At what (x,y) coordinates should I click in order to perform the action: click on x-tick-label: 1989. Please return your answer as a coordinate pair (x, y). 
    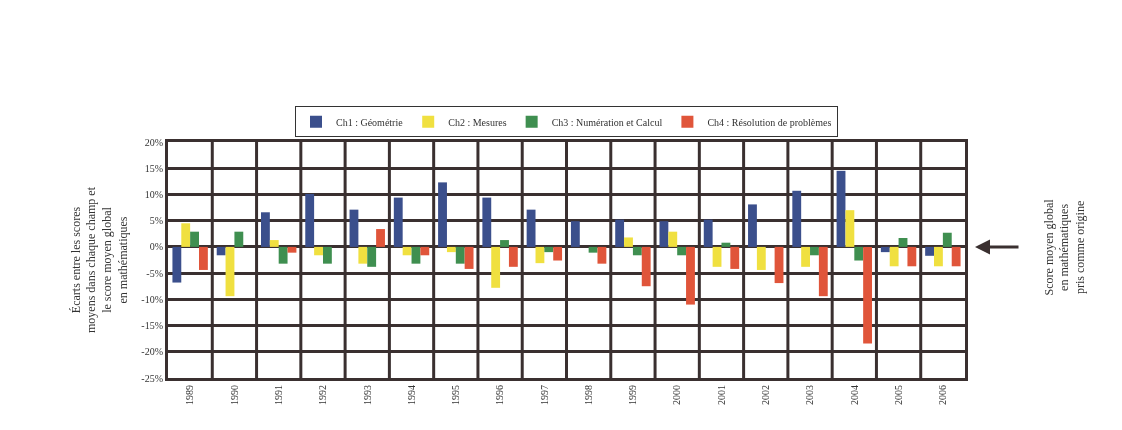
    Looking at the image, I should click on (190, 395).